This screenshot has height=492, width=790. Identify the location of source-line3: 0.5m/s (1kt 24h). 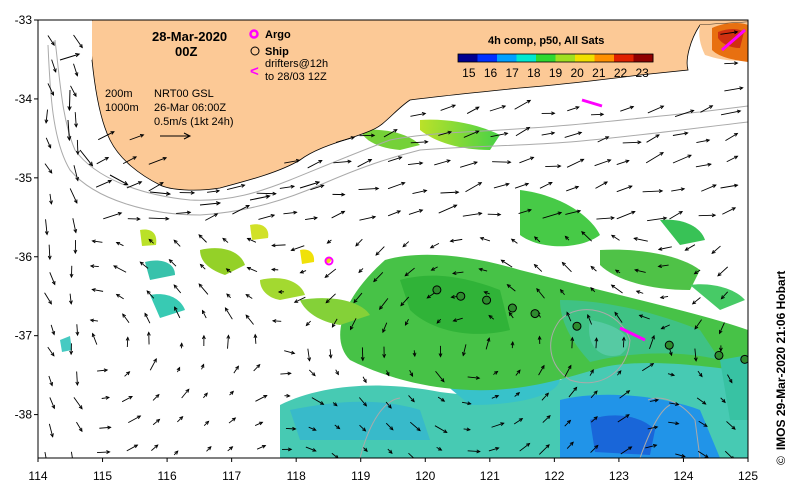
(193, 122).